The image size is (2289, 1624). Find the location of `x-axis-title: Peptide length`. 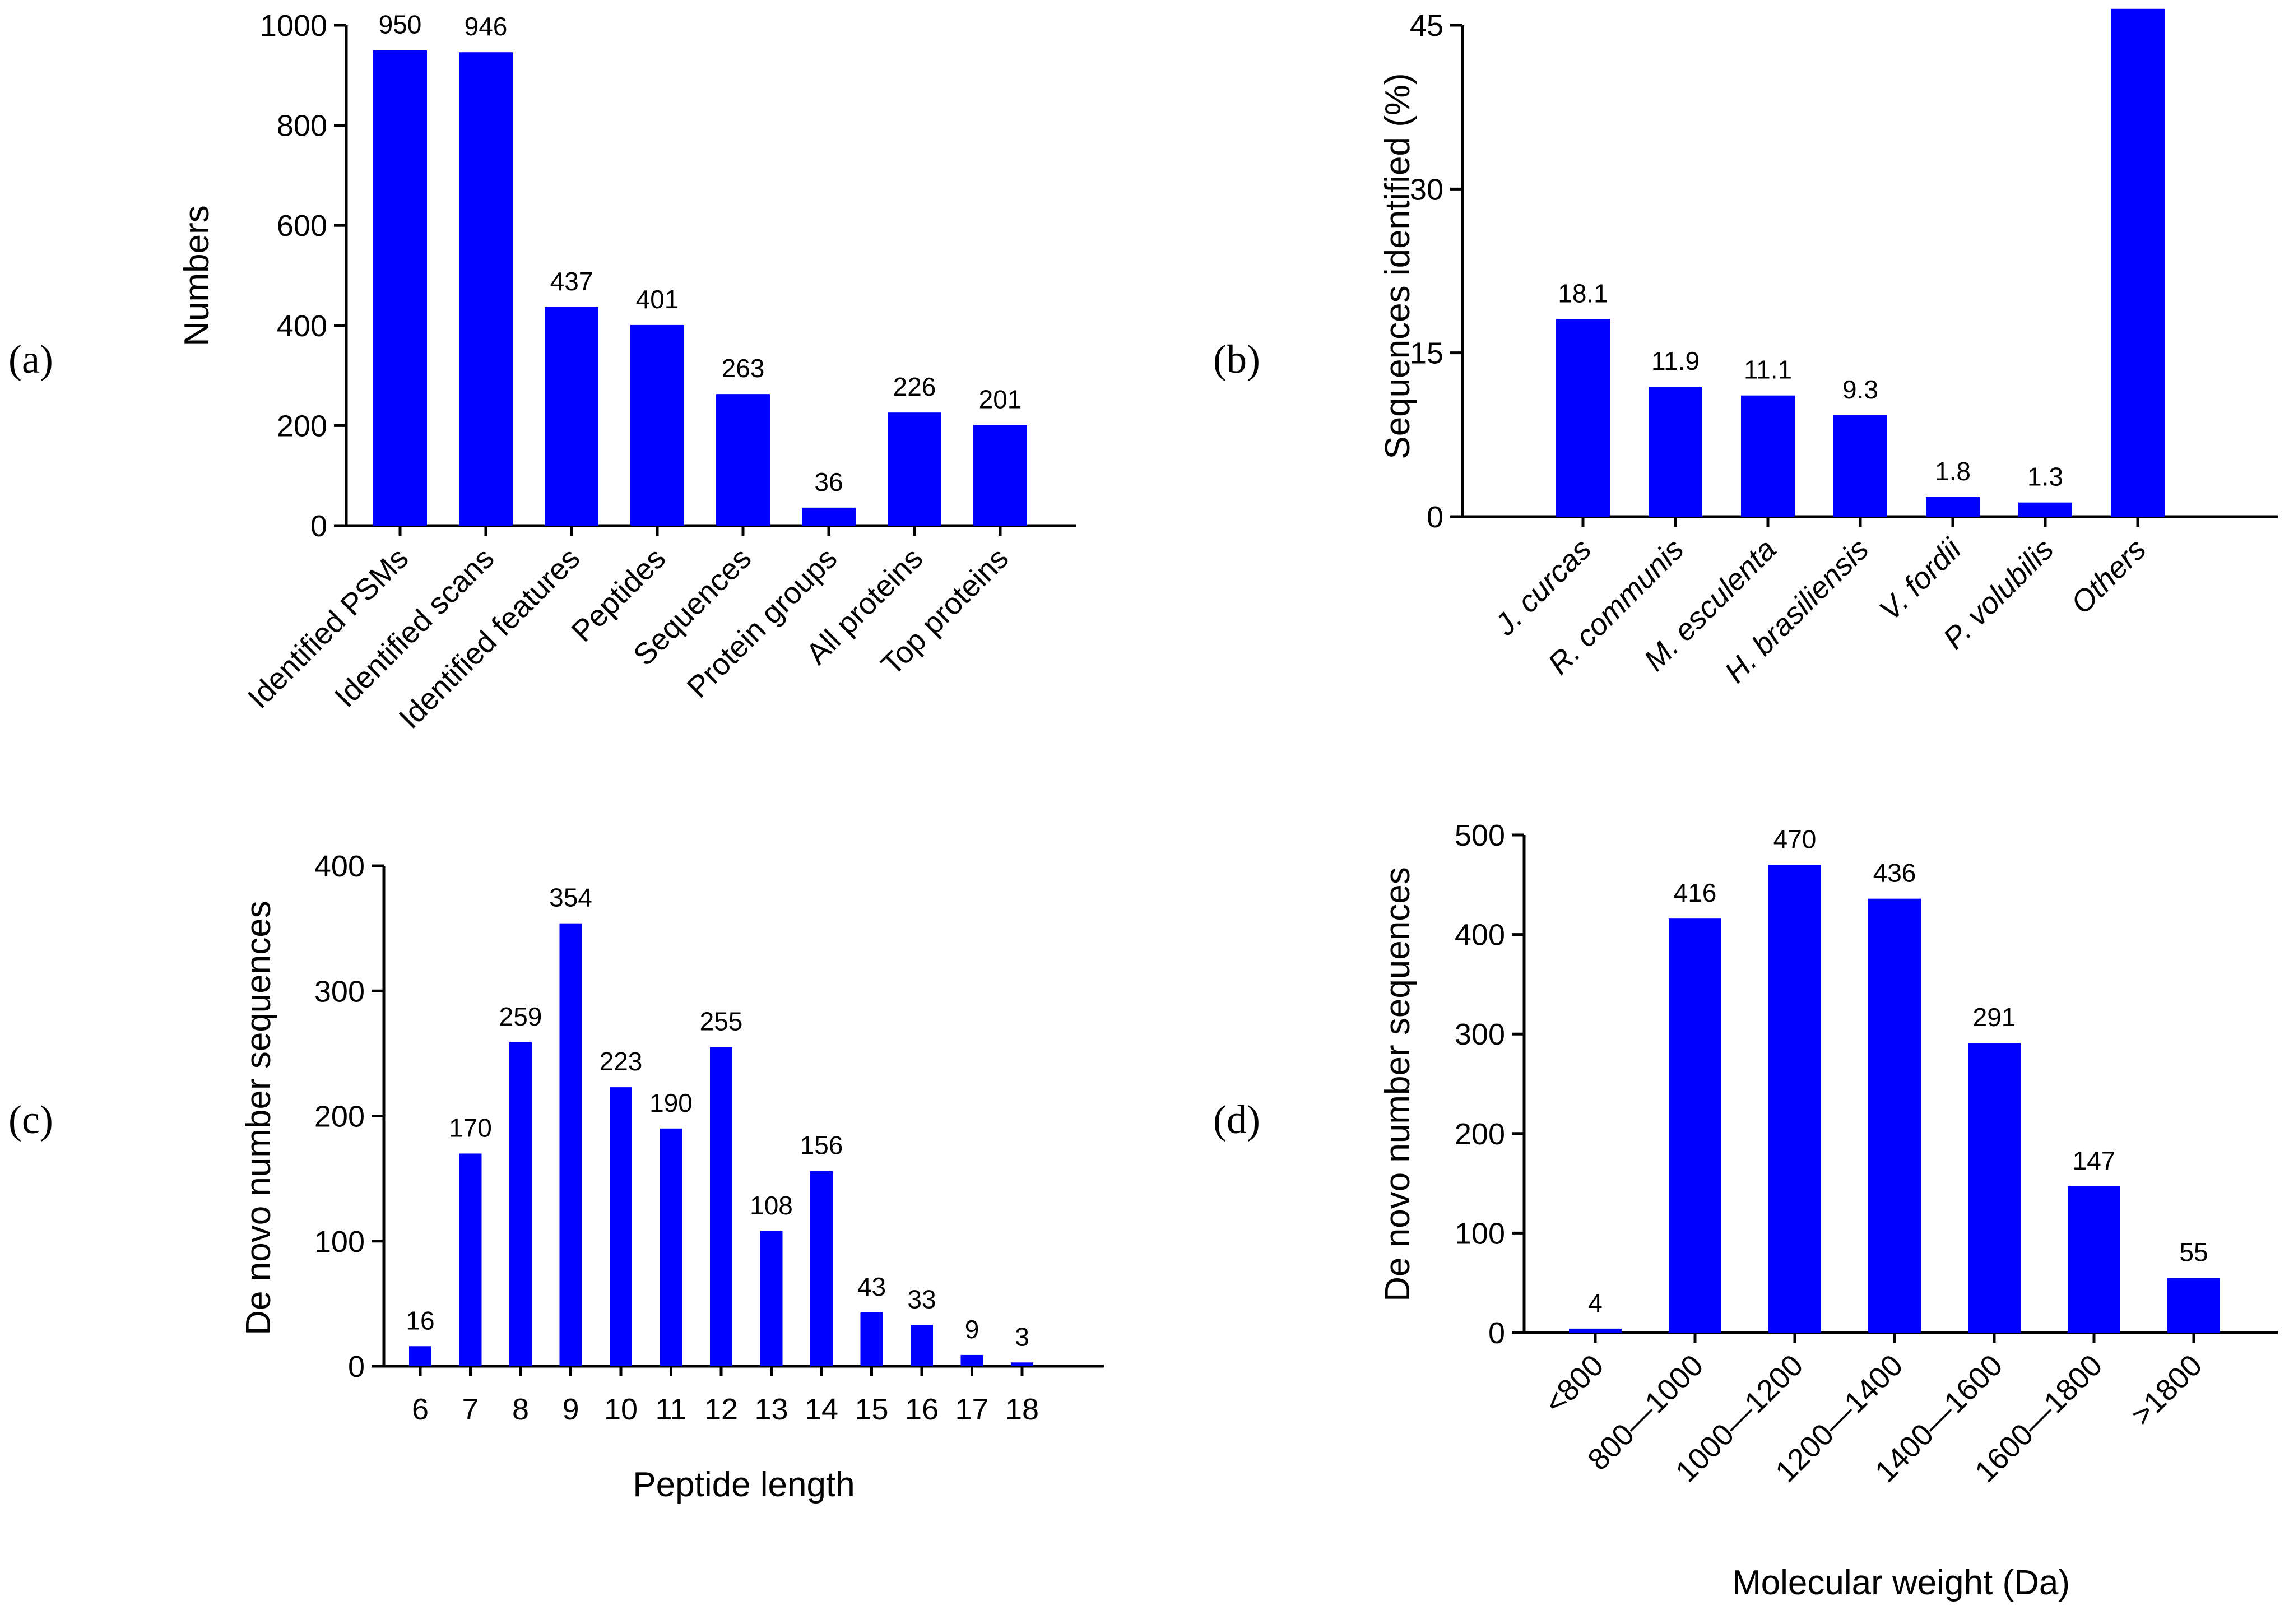

x-axis-title: Peptide length is located at coordinates (744, 1485).